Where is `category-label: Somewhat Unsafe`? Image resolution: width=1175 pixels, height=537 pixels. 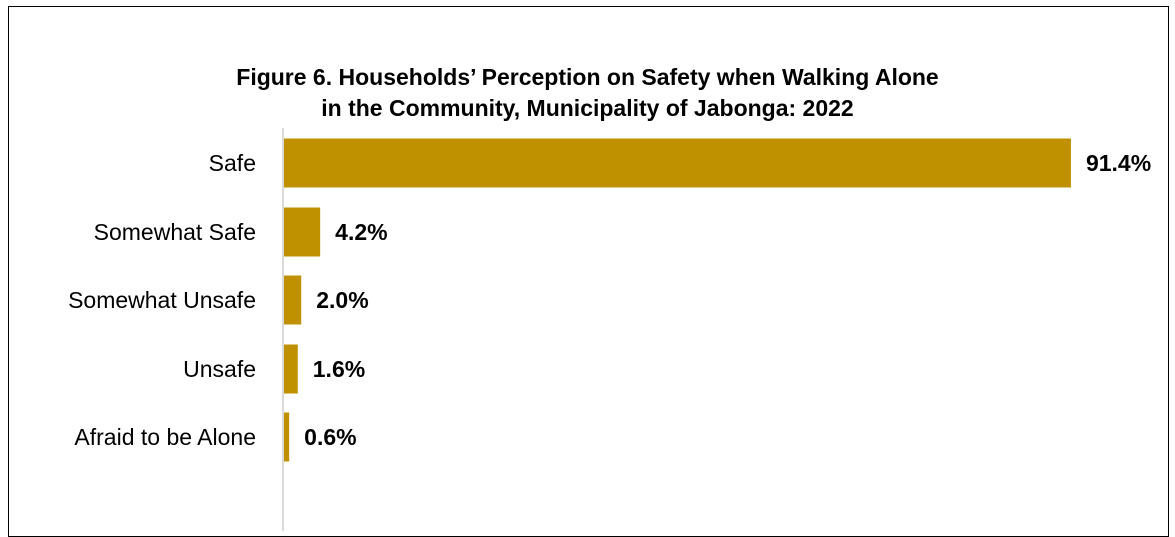
category-label: Somewhat Unsafe is located at coordinates (162, 300).